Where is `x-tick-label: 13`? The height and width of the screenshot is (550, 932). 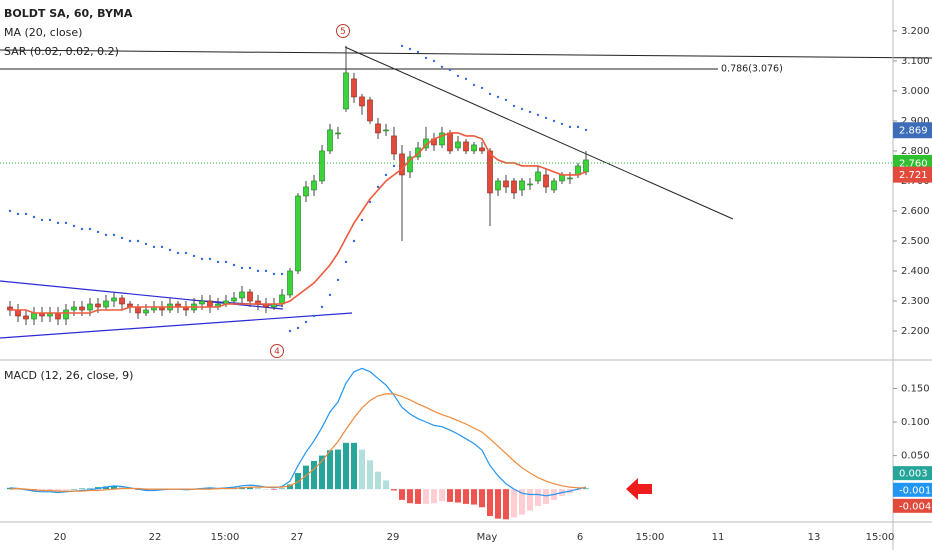
x-tick-label: 13 is located at coordinates (814, 537).